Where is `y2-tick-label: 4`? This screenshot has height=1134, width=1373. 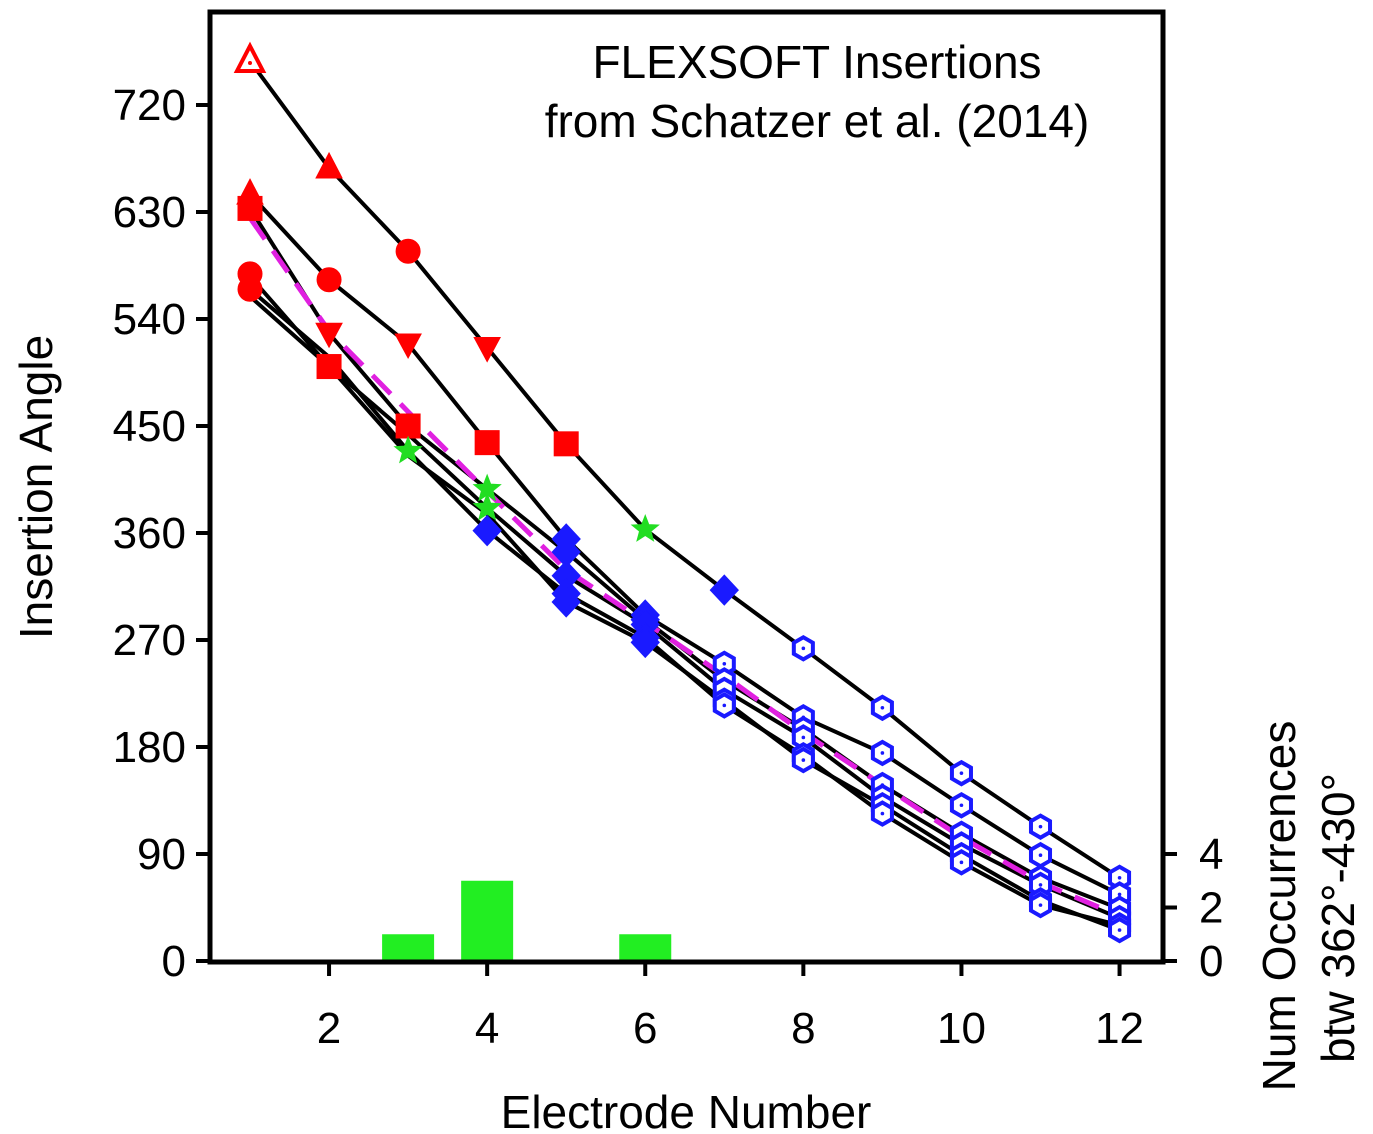 y2-tick-label: 4 is located at coordinates (1211, 854).